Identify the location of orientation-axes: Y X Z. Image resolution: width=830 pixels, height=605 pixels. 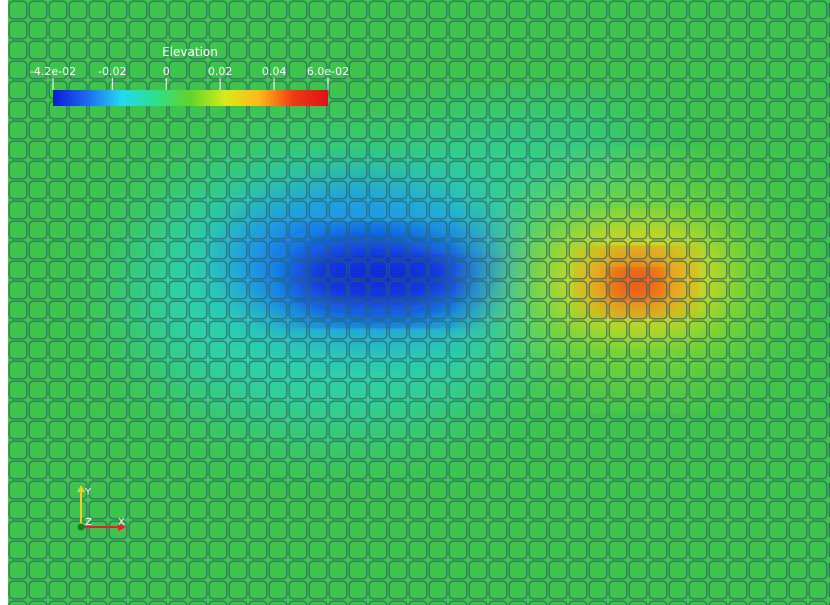
(101, 508).